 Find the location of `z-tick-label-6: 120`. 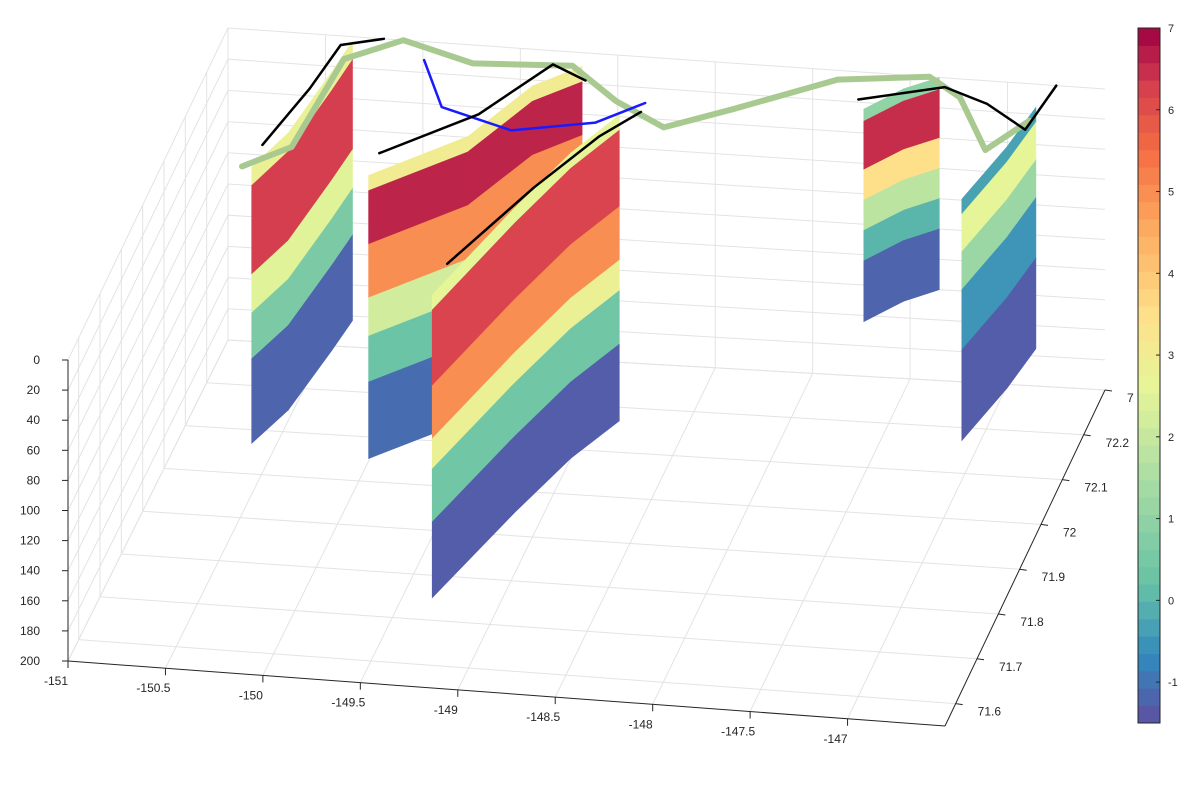

z-tick-label-6: 120 is located at coordinates (30, 541).